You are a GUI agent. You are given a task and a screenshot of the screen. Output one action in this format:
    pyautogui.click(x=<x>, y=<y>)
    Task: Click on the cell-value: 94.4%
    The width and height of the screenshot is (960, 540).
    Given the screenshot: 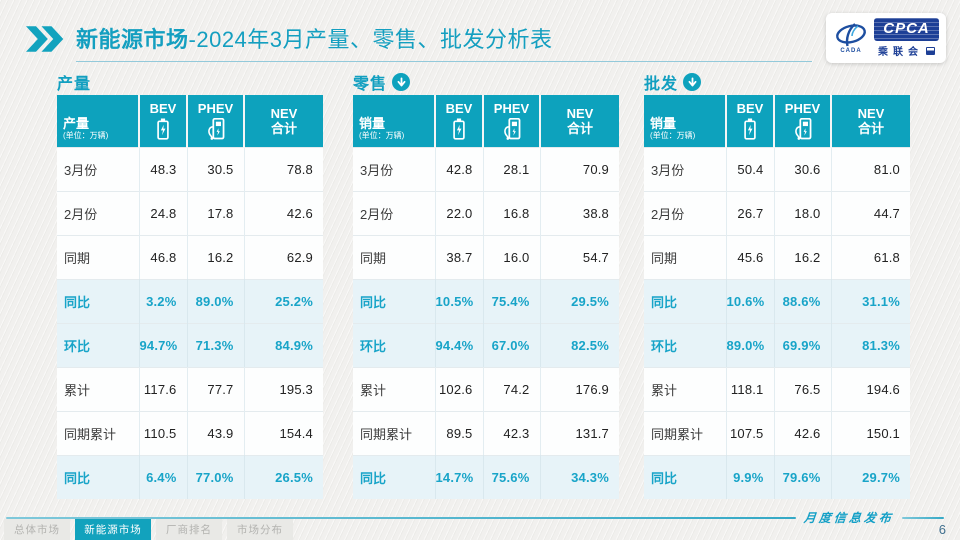 What is the action you would take?
    pyautogui.click(x=458, y=345)
    